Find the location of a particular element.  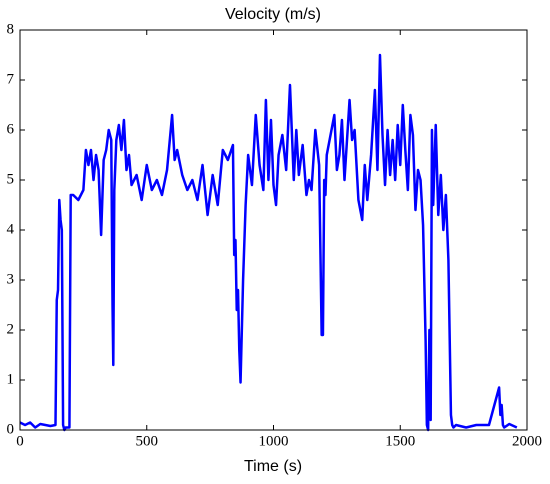

chart-title: Velocity (m/s) is located at coordinates (273, 14).